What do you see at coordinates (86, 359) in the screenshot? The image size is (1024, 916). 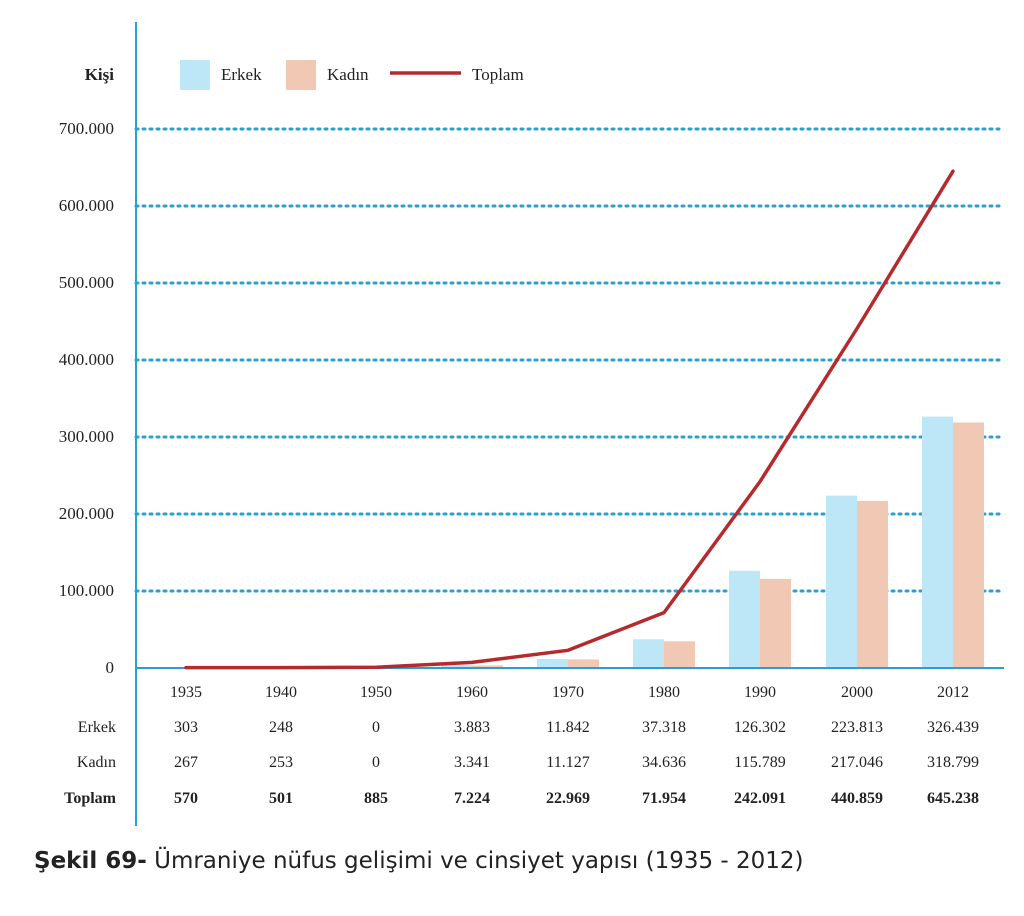 I see `y-tick-label: 400.000` at bounding box center [86, 359].